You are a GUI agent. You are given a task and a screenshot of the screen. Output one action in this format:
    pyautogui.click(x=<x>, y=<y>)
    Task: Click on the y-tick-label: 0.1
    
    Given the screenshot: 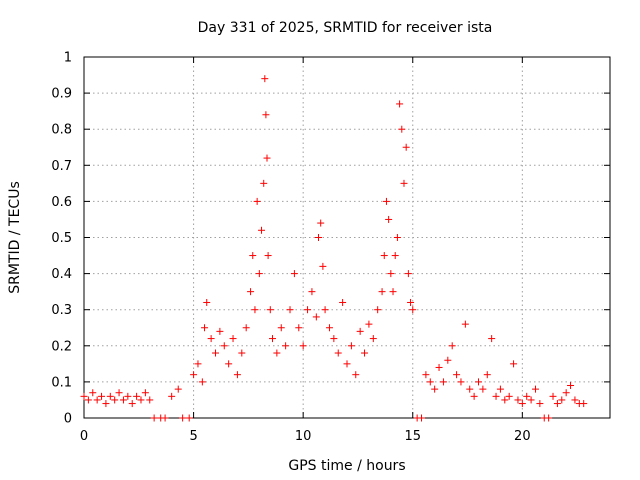 What is the action you would take?
    pyautogui.click(x=61, y=382)
    